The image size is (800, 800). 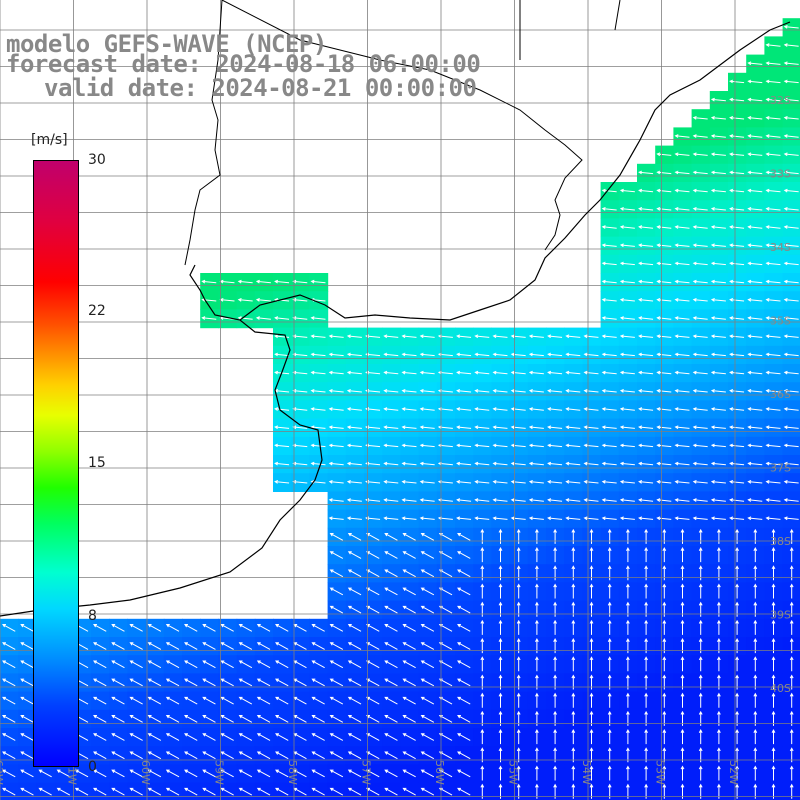 What do you see at coordinates (92, 616) in the screenshot?
I see `colorbar-tick-8: 8` at bounding box center [92, 616].